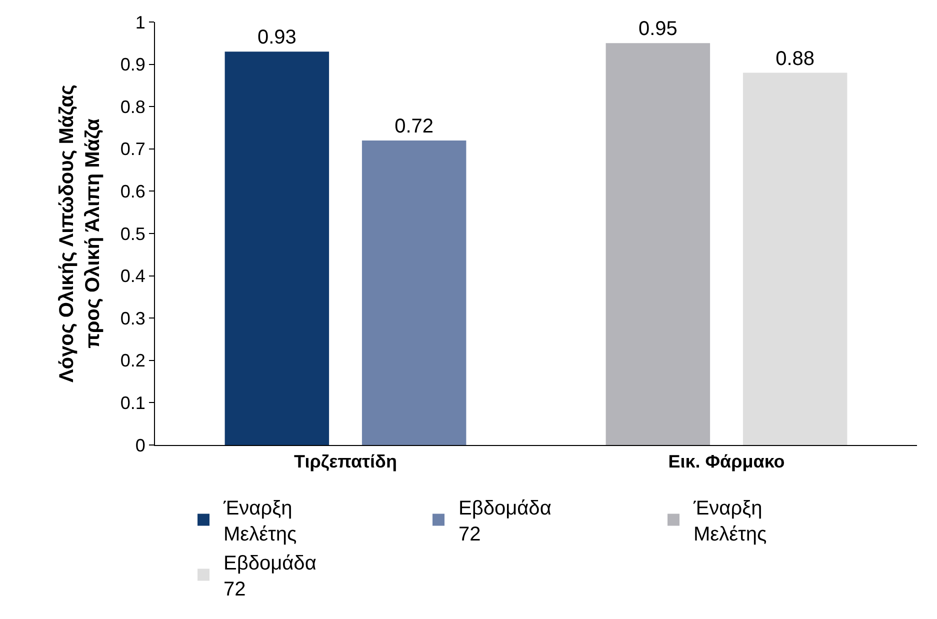 The width and height of the screenshot is (937, 619). What do you see at coordinates (658, 29) in the screenshot?
I see `data-label: 0.95` at bounding box center [658, 29].